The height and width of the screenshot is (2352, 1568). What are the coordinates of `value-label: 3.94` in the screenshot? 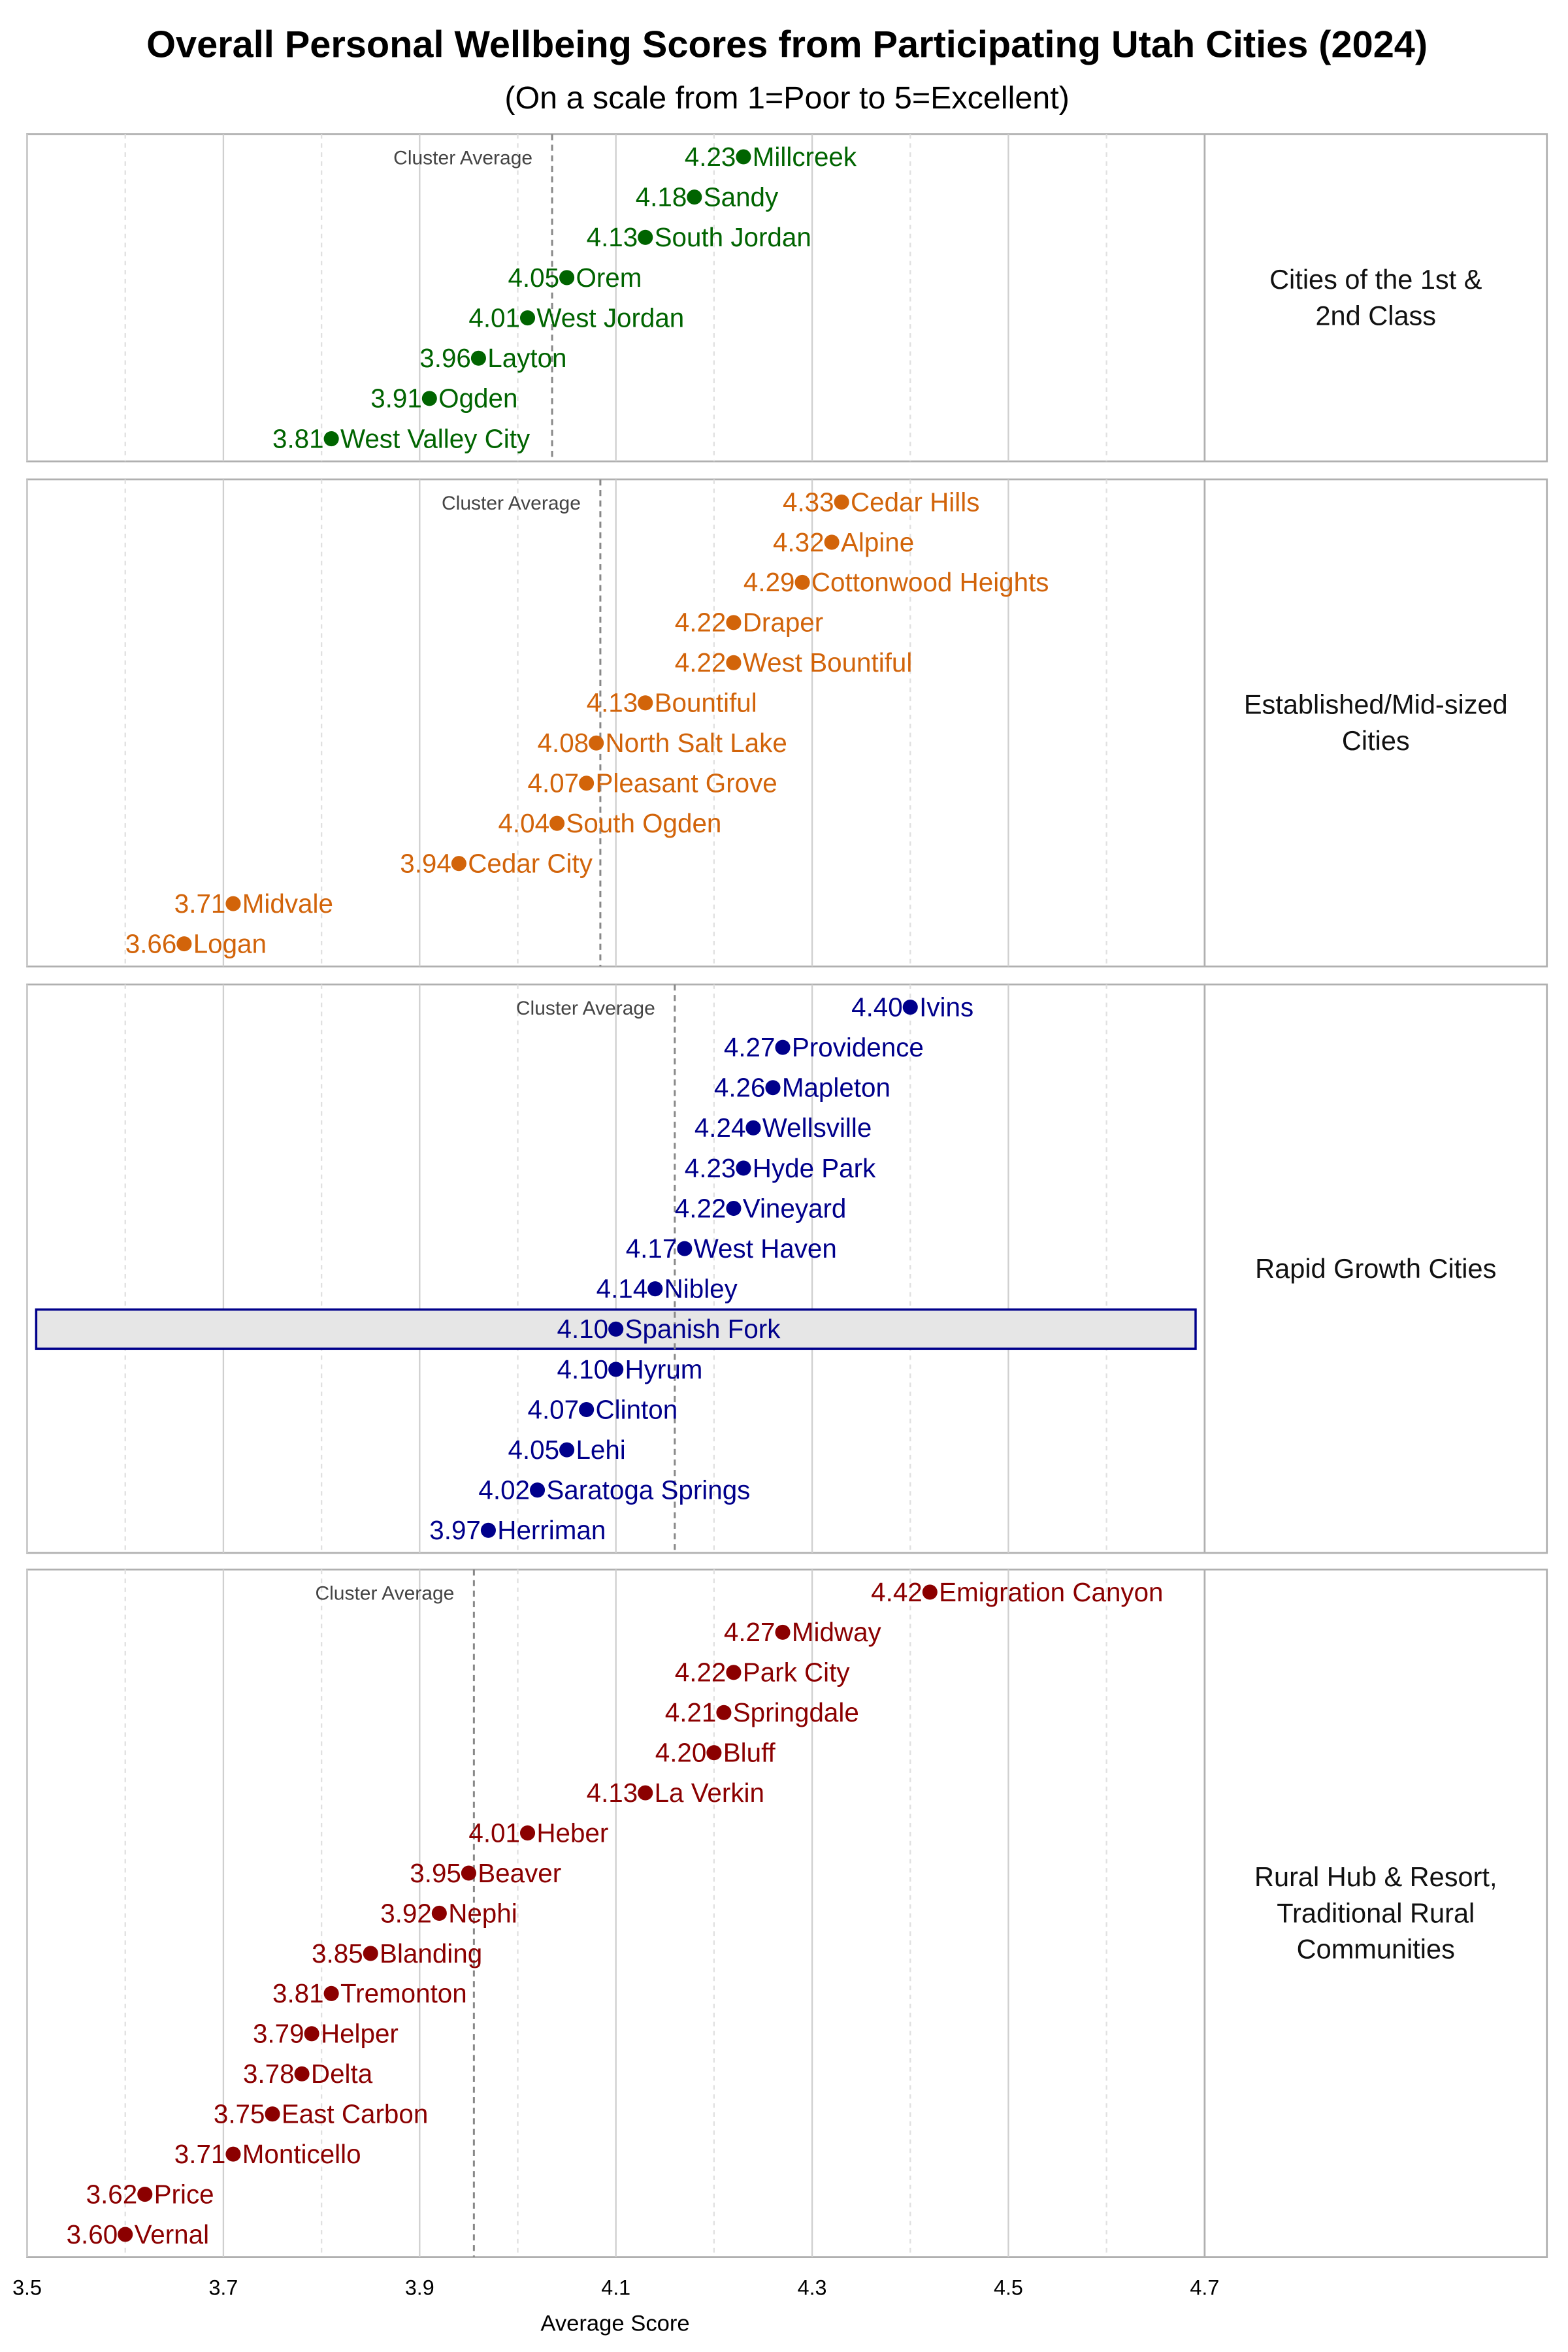 It's located at (425, 864).